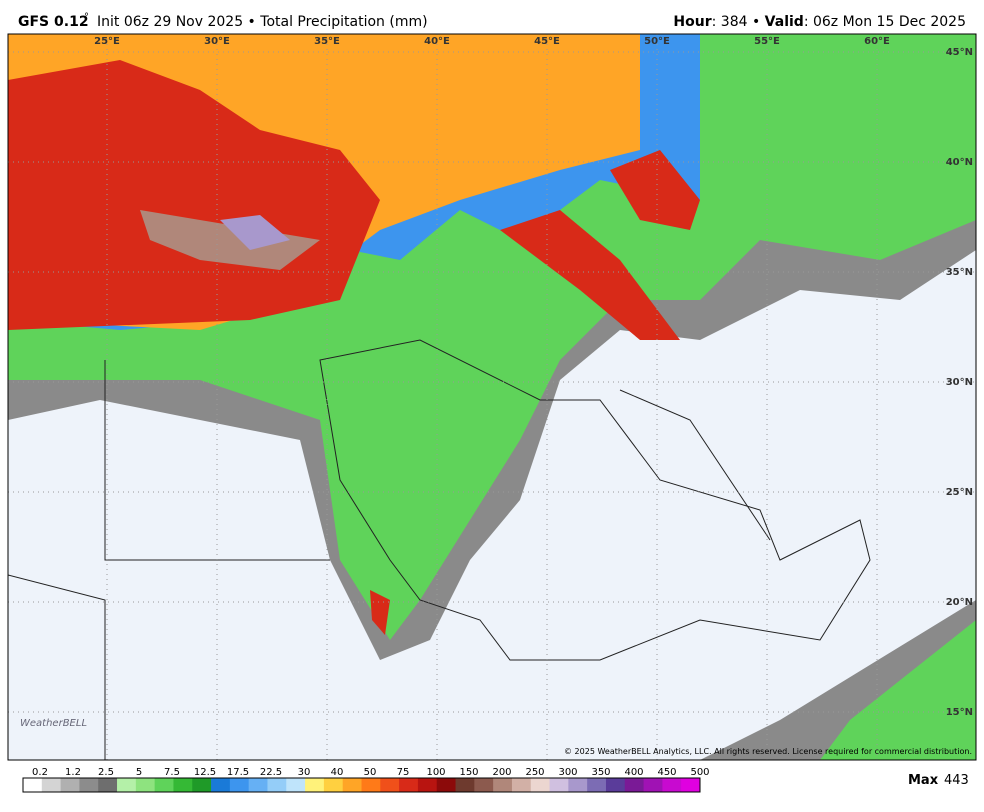  What do you see at coordinates (327, 41) in the screenshot?
I see `longitude-label: 35°E` at bounding box center [327, 41].